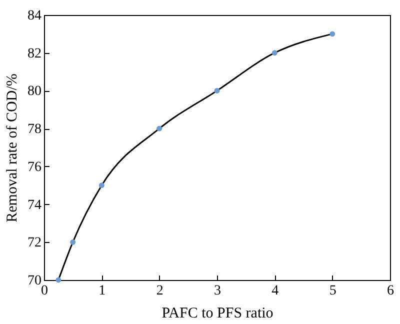 This screenshot has height=324, width=400. What do you see at coordinates (160, 291) in the screenshot?
I see `x-tick-label: 2` at bounding box center [160, 291].